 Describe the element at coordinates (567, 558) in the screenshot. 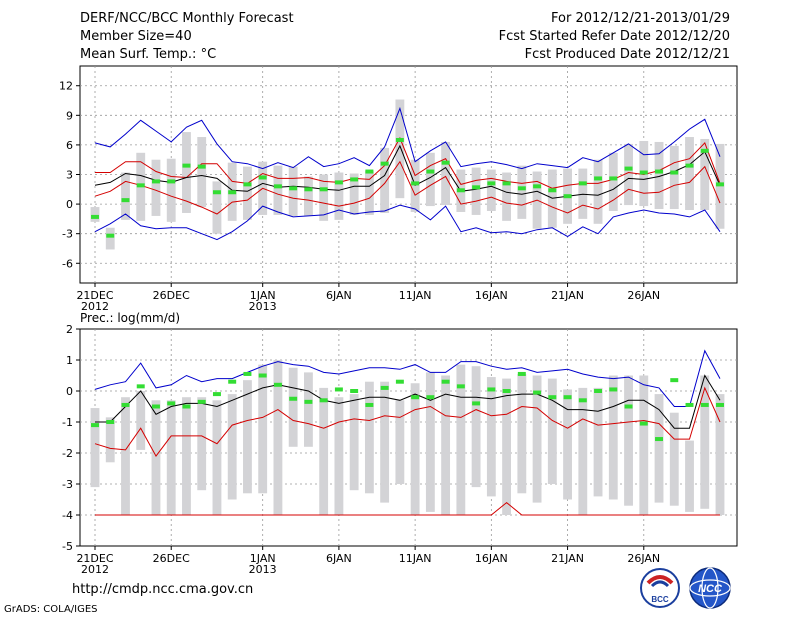

I see `x-tick-label: 21JAN` at that location.